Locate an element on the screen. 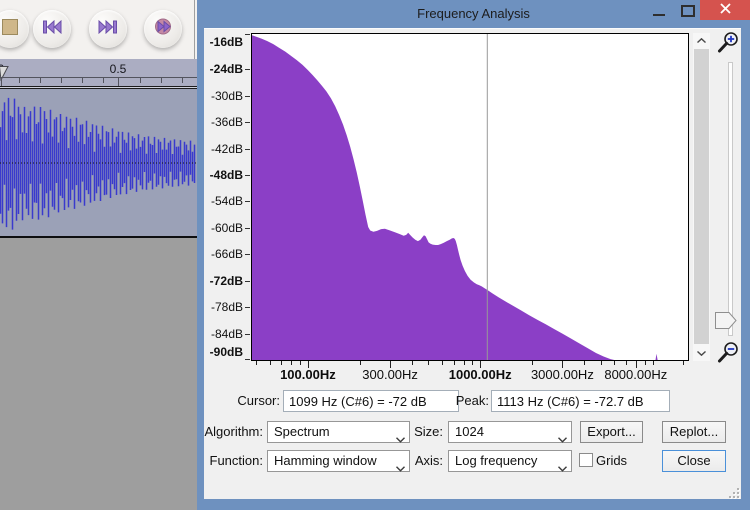 This screenshot has width=750, height=510. db-axis-label: -36dB is located at coordinates (226, 122).